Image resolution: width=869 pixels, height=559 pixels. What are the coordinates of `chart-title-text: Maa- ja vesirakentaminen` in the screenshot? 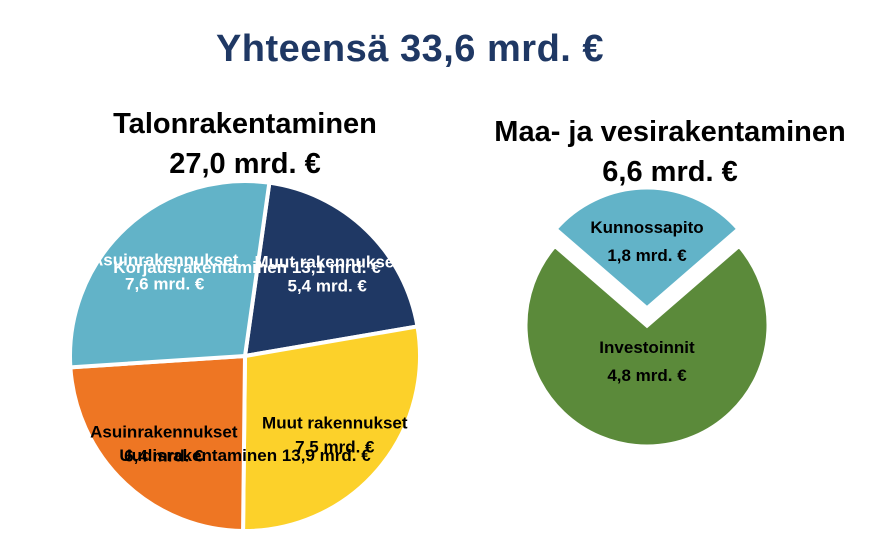 It's located at (670, 132).